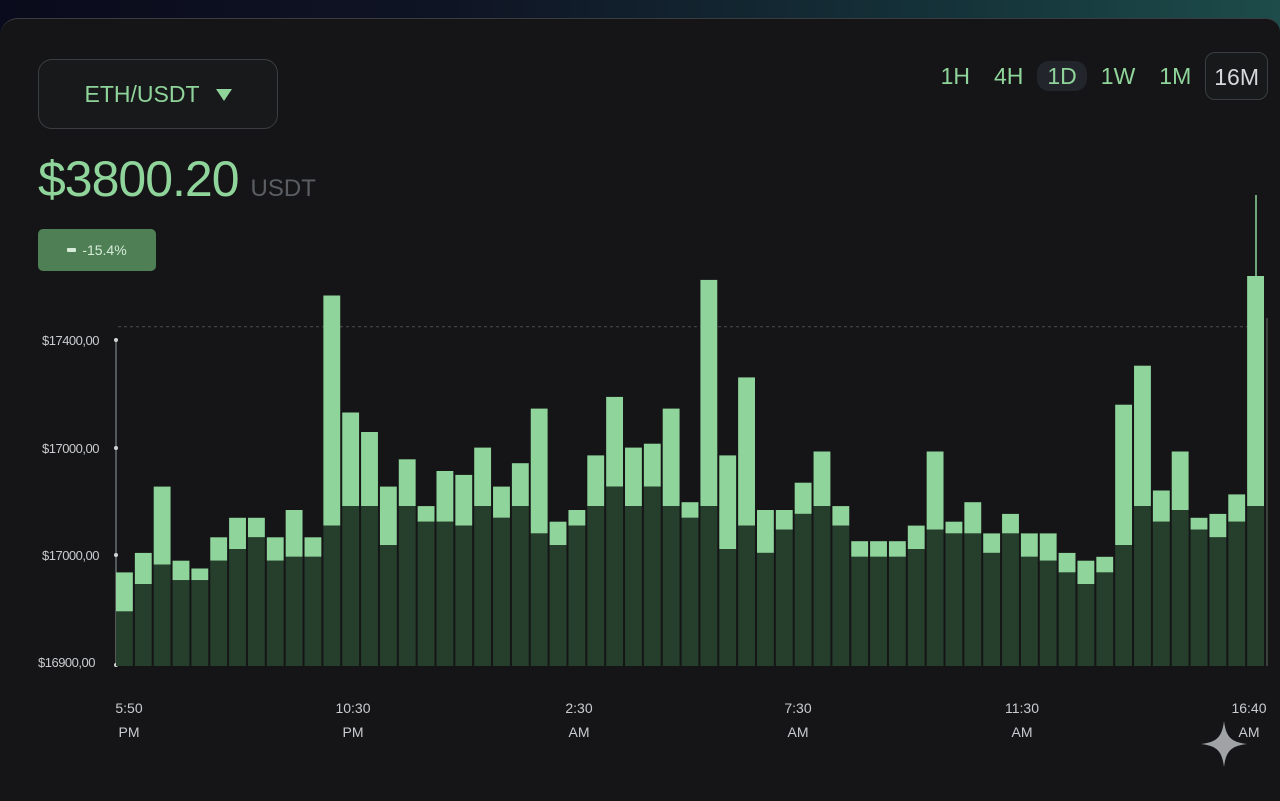 This screenshot has height=801, width=1280. Describe the element at coordinates (579, 720) in the screenshot. I see `x-tick-label: 2:30 AM` at that location.